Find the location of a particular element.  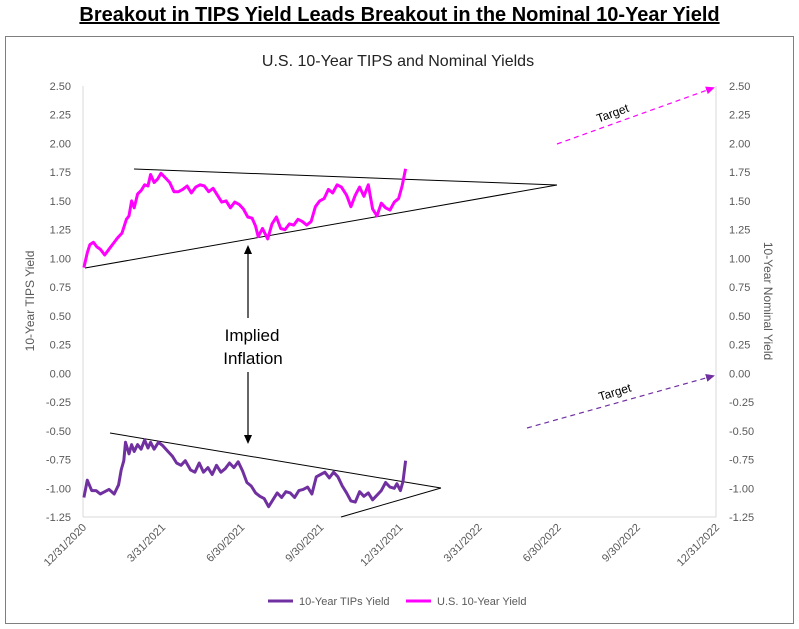

implied-label-line1: Implied is located at coordinates (252, 335).